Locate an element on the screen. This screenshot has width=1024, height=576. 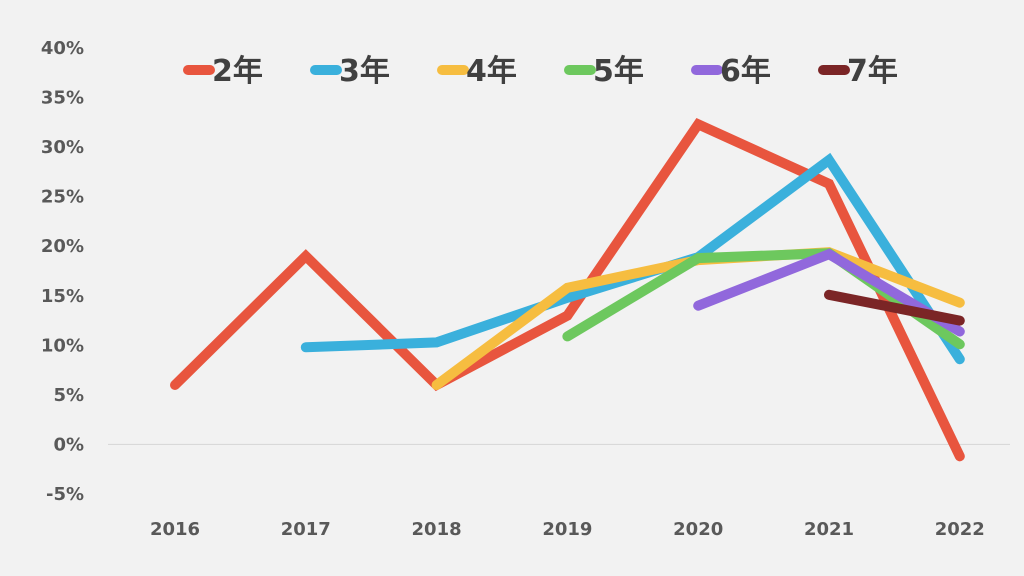
legend-label: 7年 is located at coordinates (872, 71).